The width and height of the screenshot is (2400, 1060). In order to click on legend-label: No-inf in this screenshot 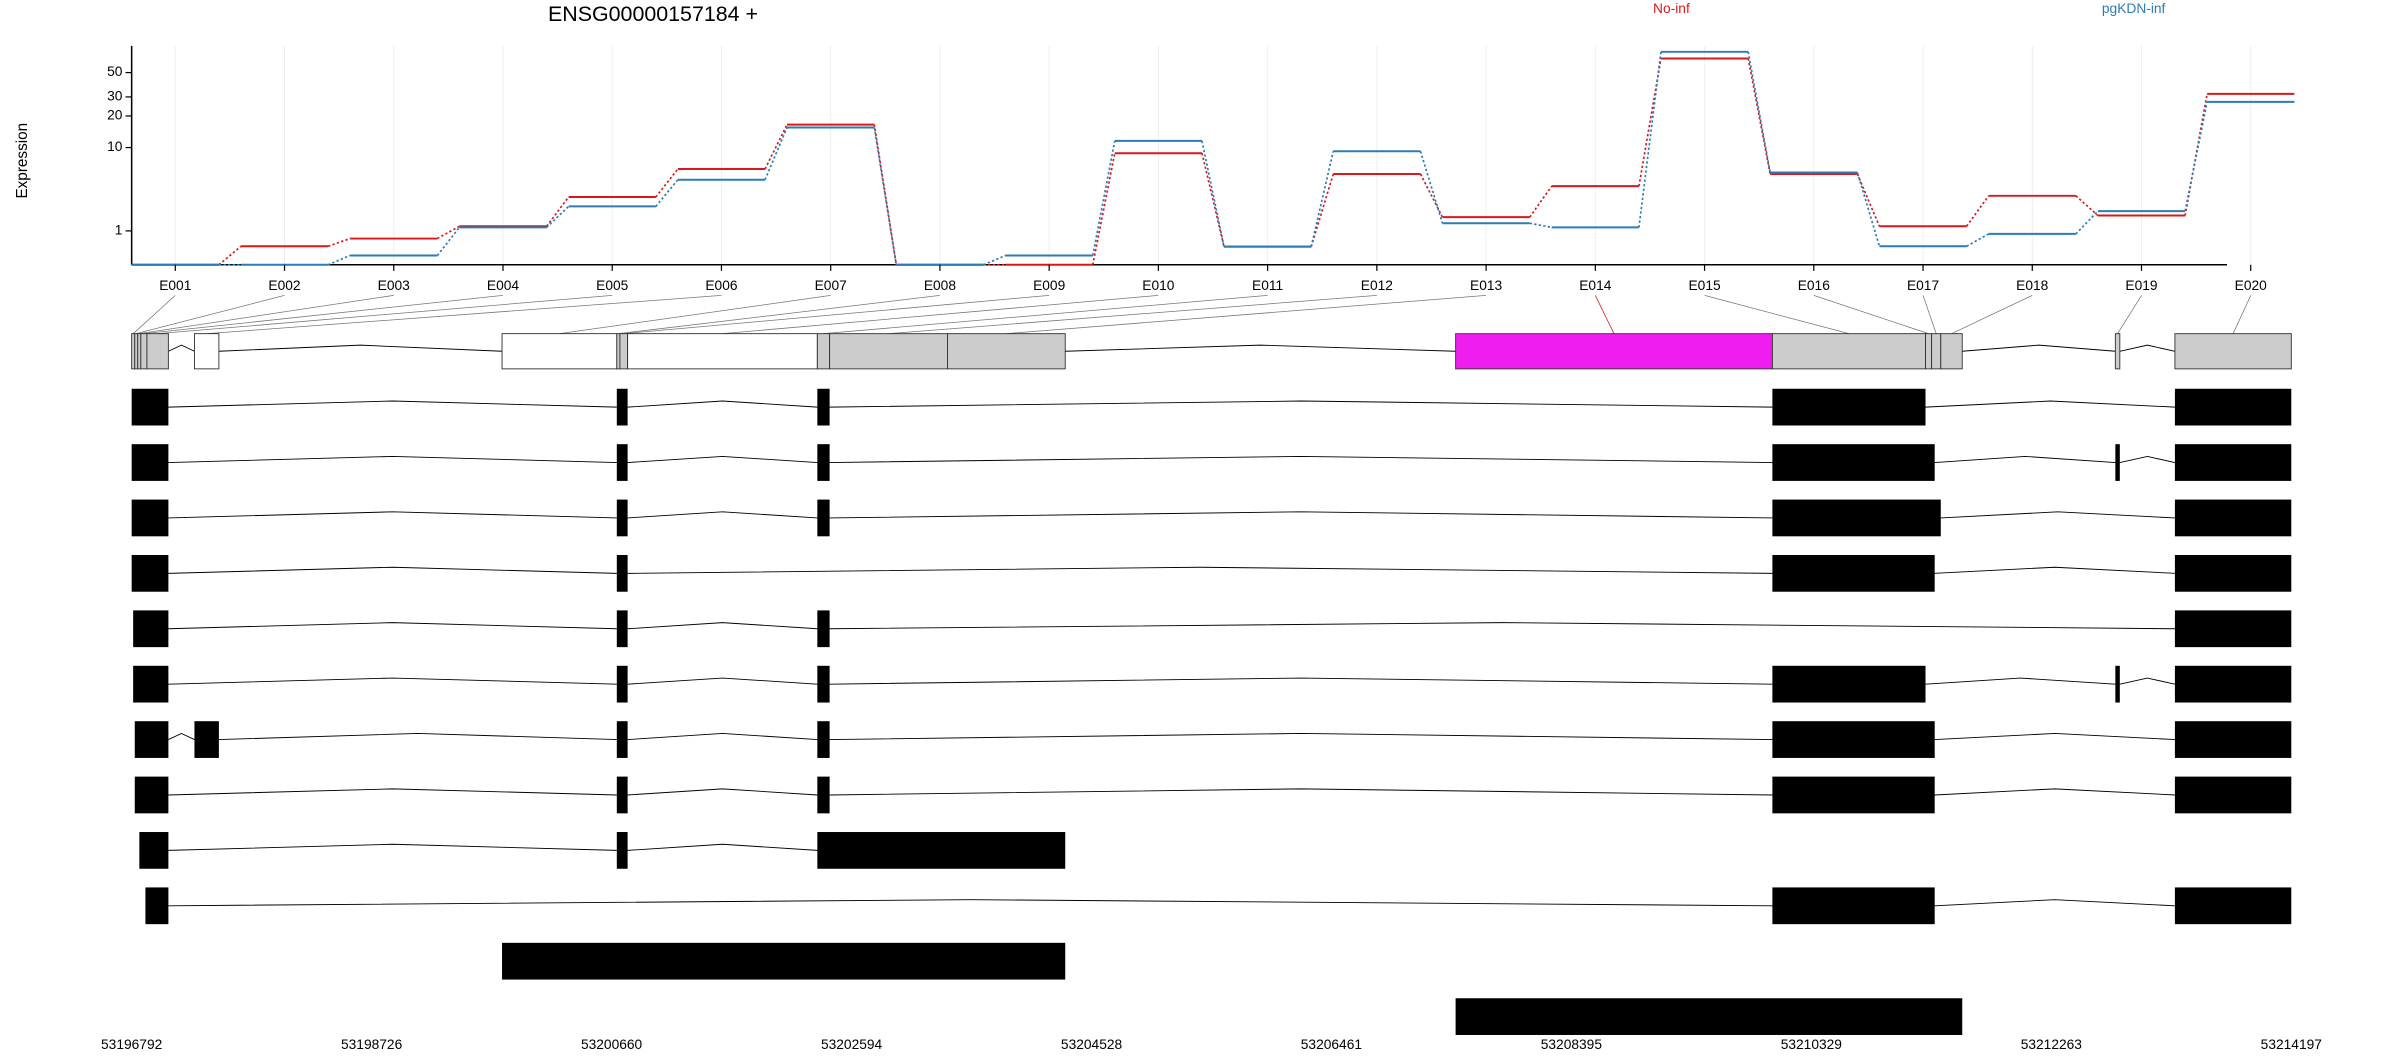, I will do `click(1671, 8)`.